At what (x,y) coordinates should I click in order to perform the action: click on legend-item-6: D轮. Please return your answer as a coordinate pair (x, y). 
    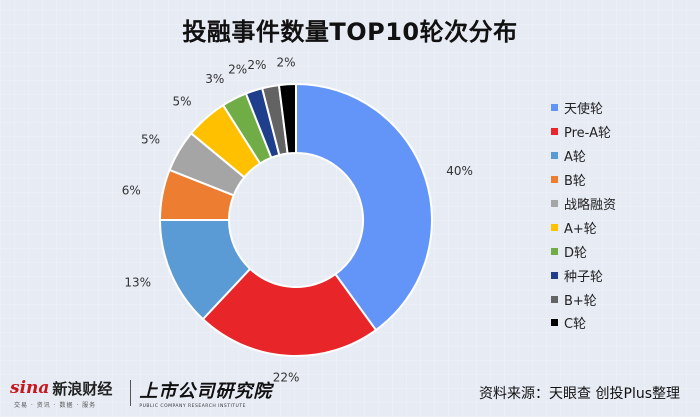
    Looking at the image, I should click on (583, 251).